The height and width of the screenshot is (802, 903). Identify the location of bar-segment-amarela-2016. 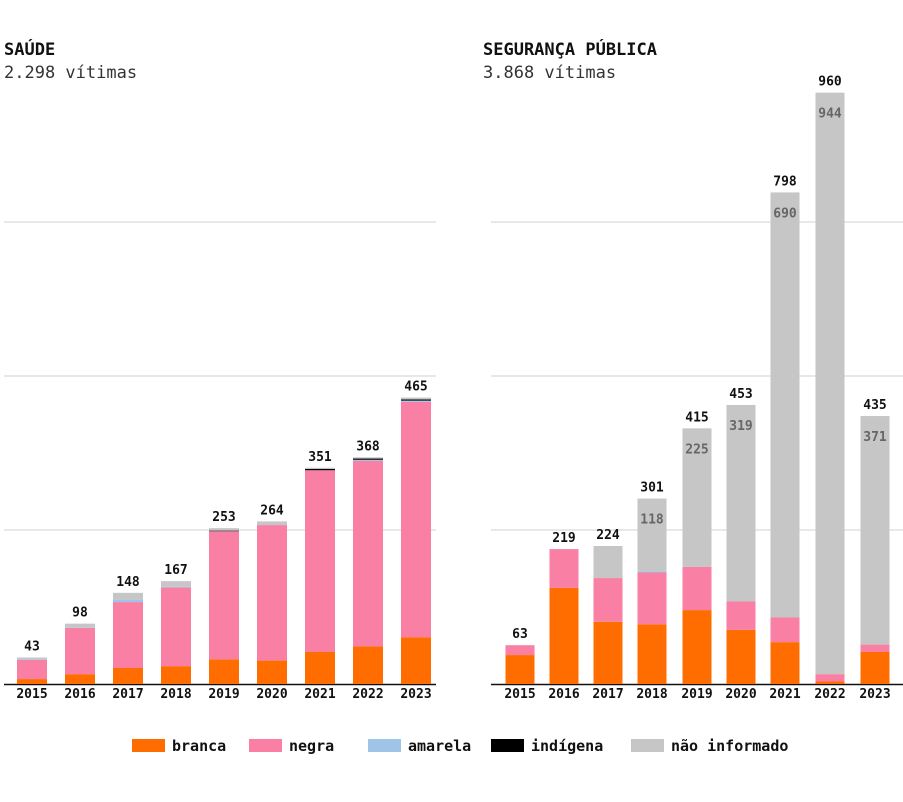
(80, 627).